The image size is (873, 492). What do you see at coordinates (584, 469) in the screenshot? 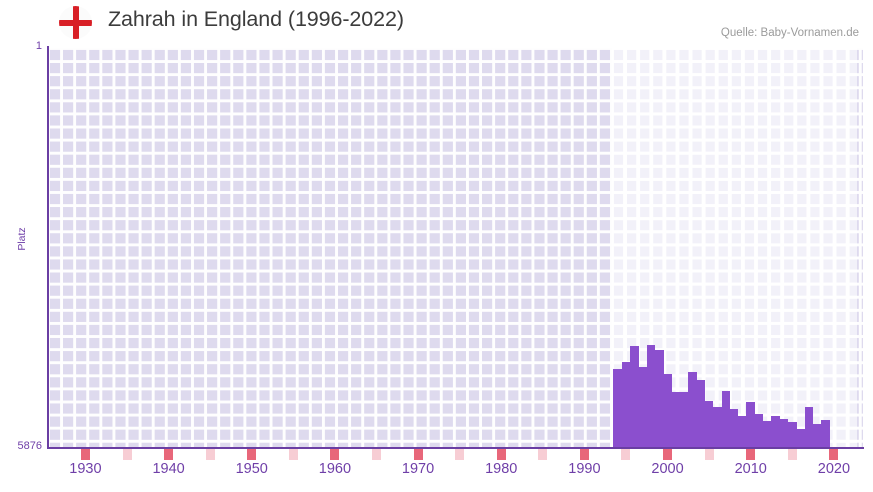
I see `x-axis-label: 1990` at bounding box center [584, 469].